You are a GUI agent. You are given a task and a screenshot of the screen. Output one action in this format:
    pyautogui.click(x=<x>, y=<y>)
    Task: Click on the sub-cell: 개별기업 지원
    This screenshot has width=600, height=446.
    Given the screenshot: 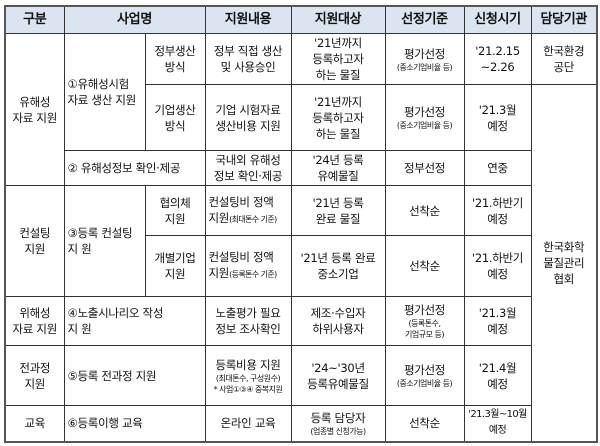 What is the action you would take?
    pyautogui.click(x=175, y=266)
    